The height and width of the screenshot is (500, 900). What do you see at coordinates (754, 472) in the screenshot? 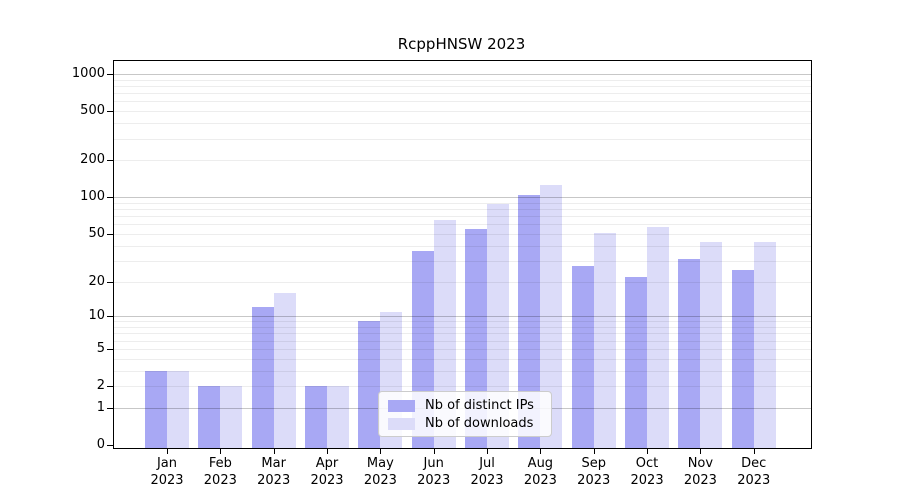
I see `x-tick-label-dec: Dec 2023` at bounding box center [754, 472].